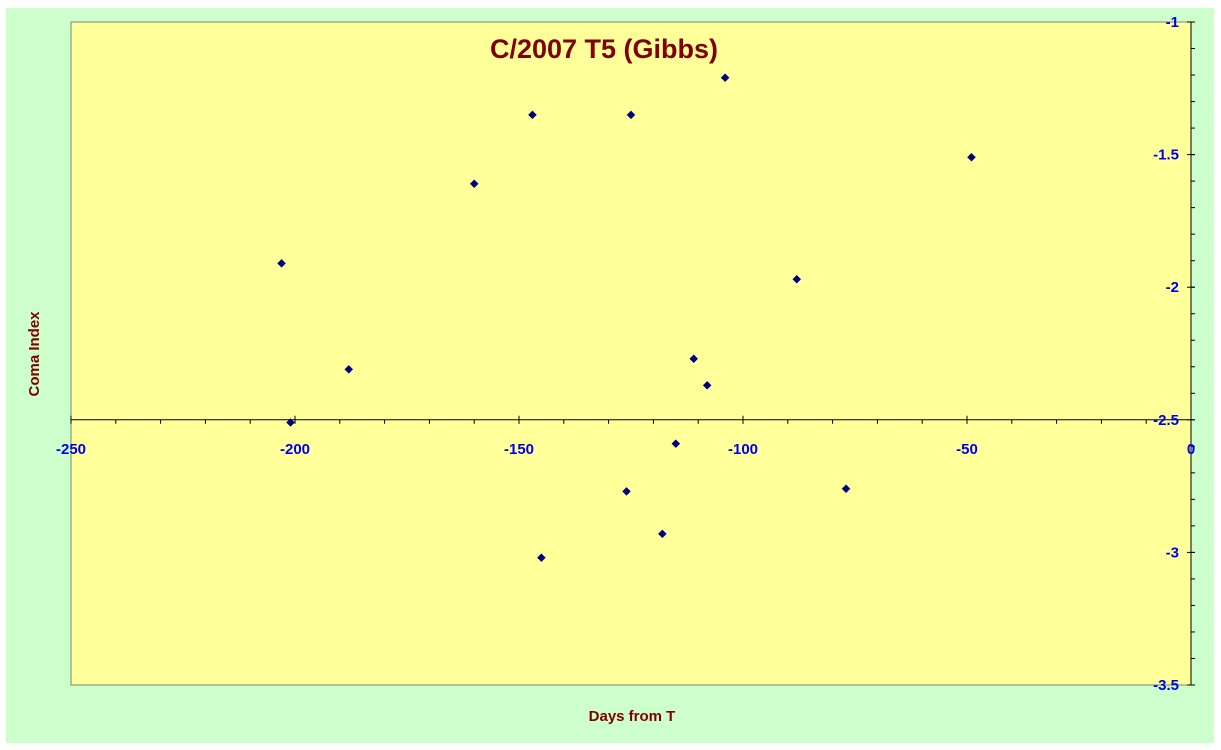 The image size is (1221, 750). I want to click on y-tick-label: -3.5, so click(1166, 685).